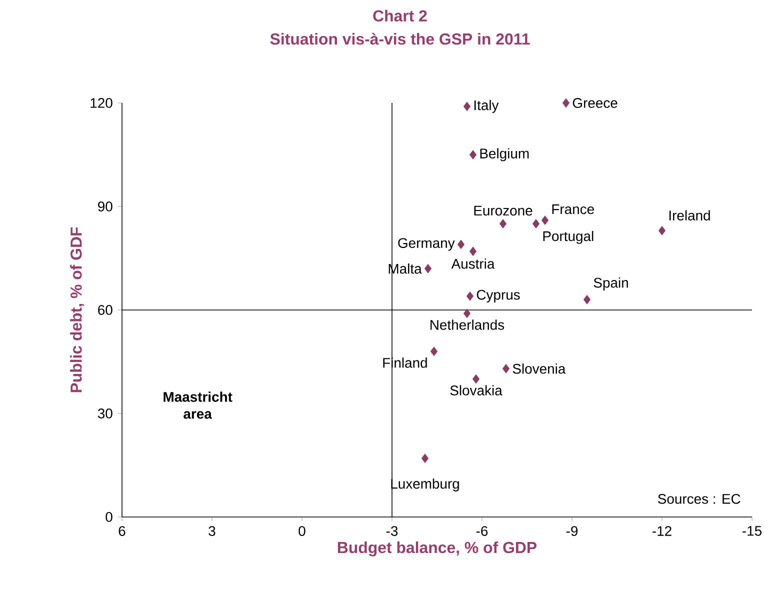 The image size is (777, 603). I want to click on annotation: Spain, so click(611, 283).